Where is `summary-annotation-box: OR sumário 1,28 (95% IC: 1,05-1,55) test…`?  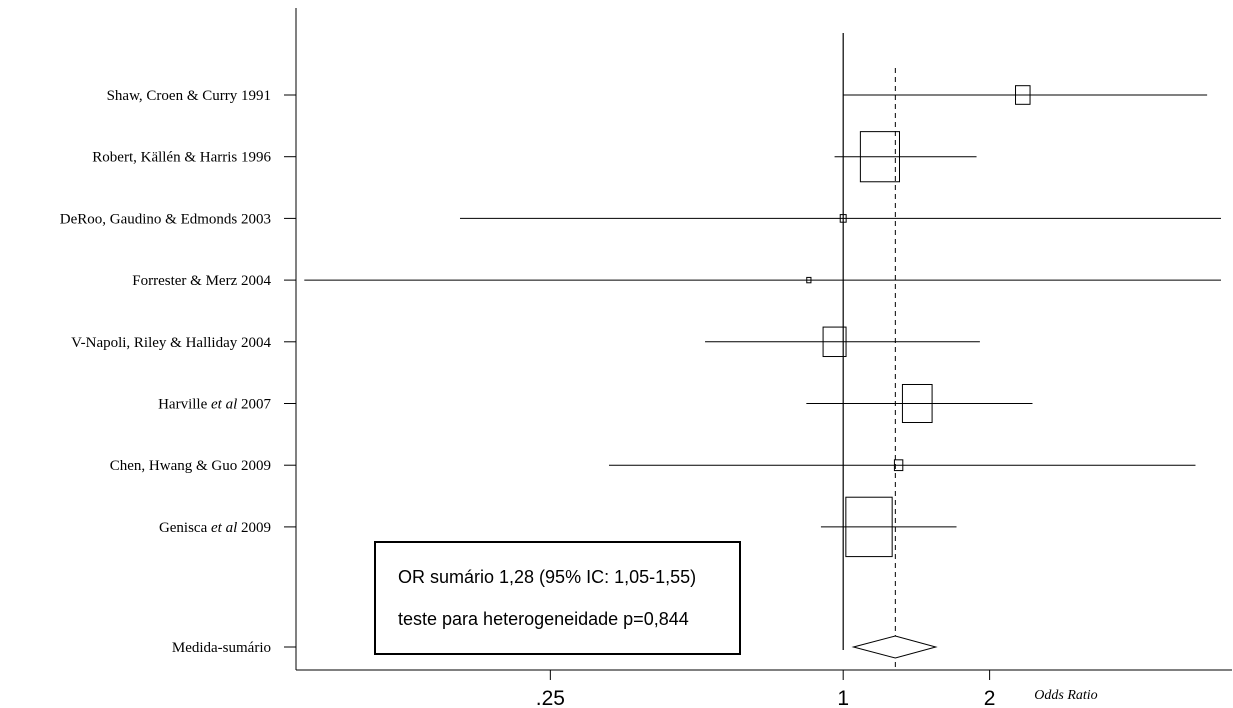
summary-annotation-box: OR sumário 1,28 (95% IC: 1,05-1,55) test… is located at coordinates (557, 598).